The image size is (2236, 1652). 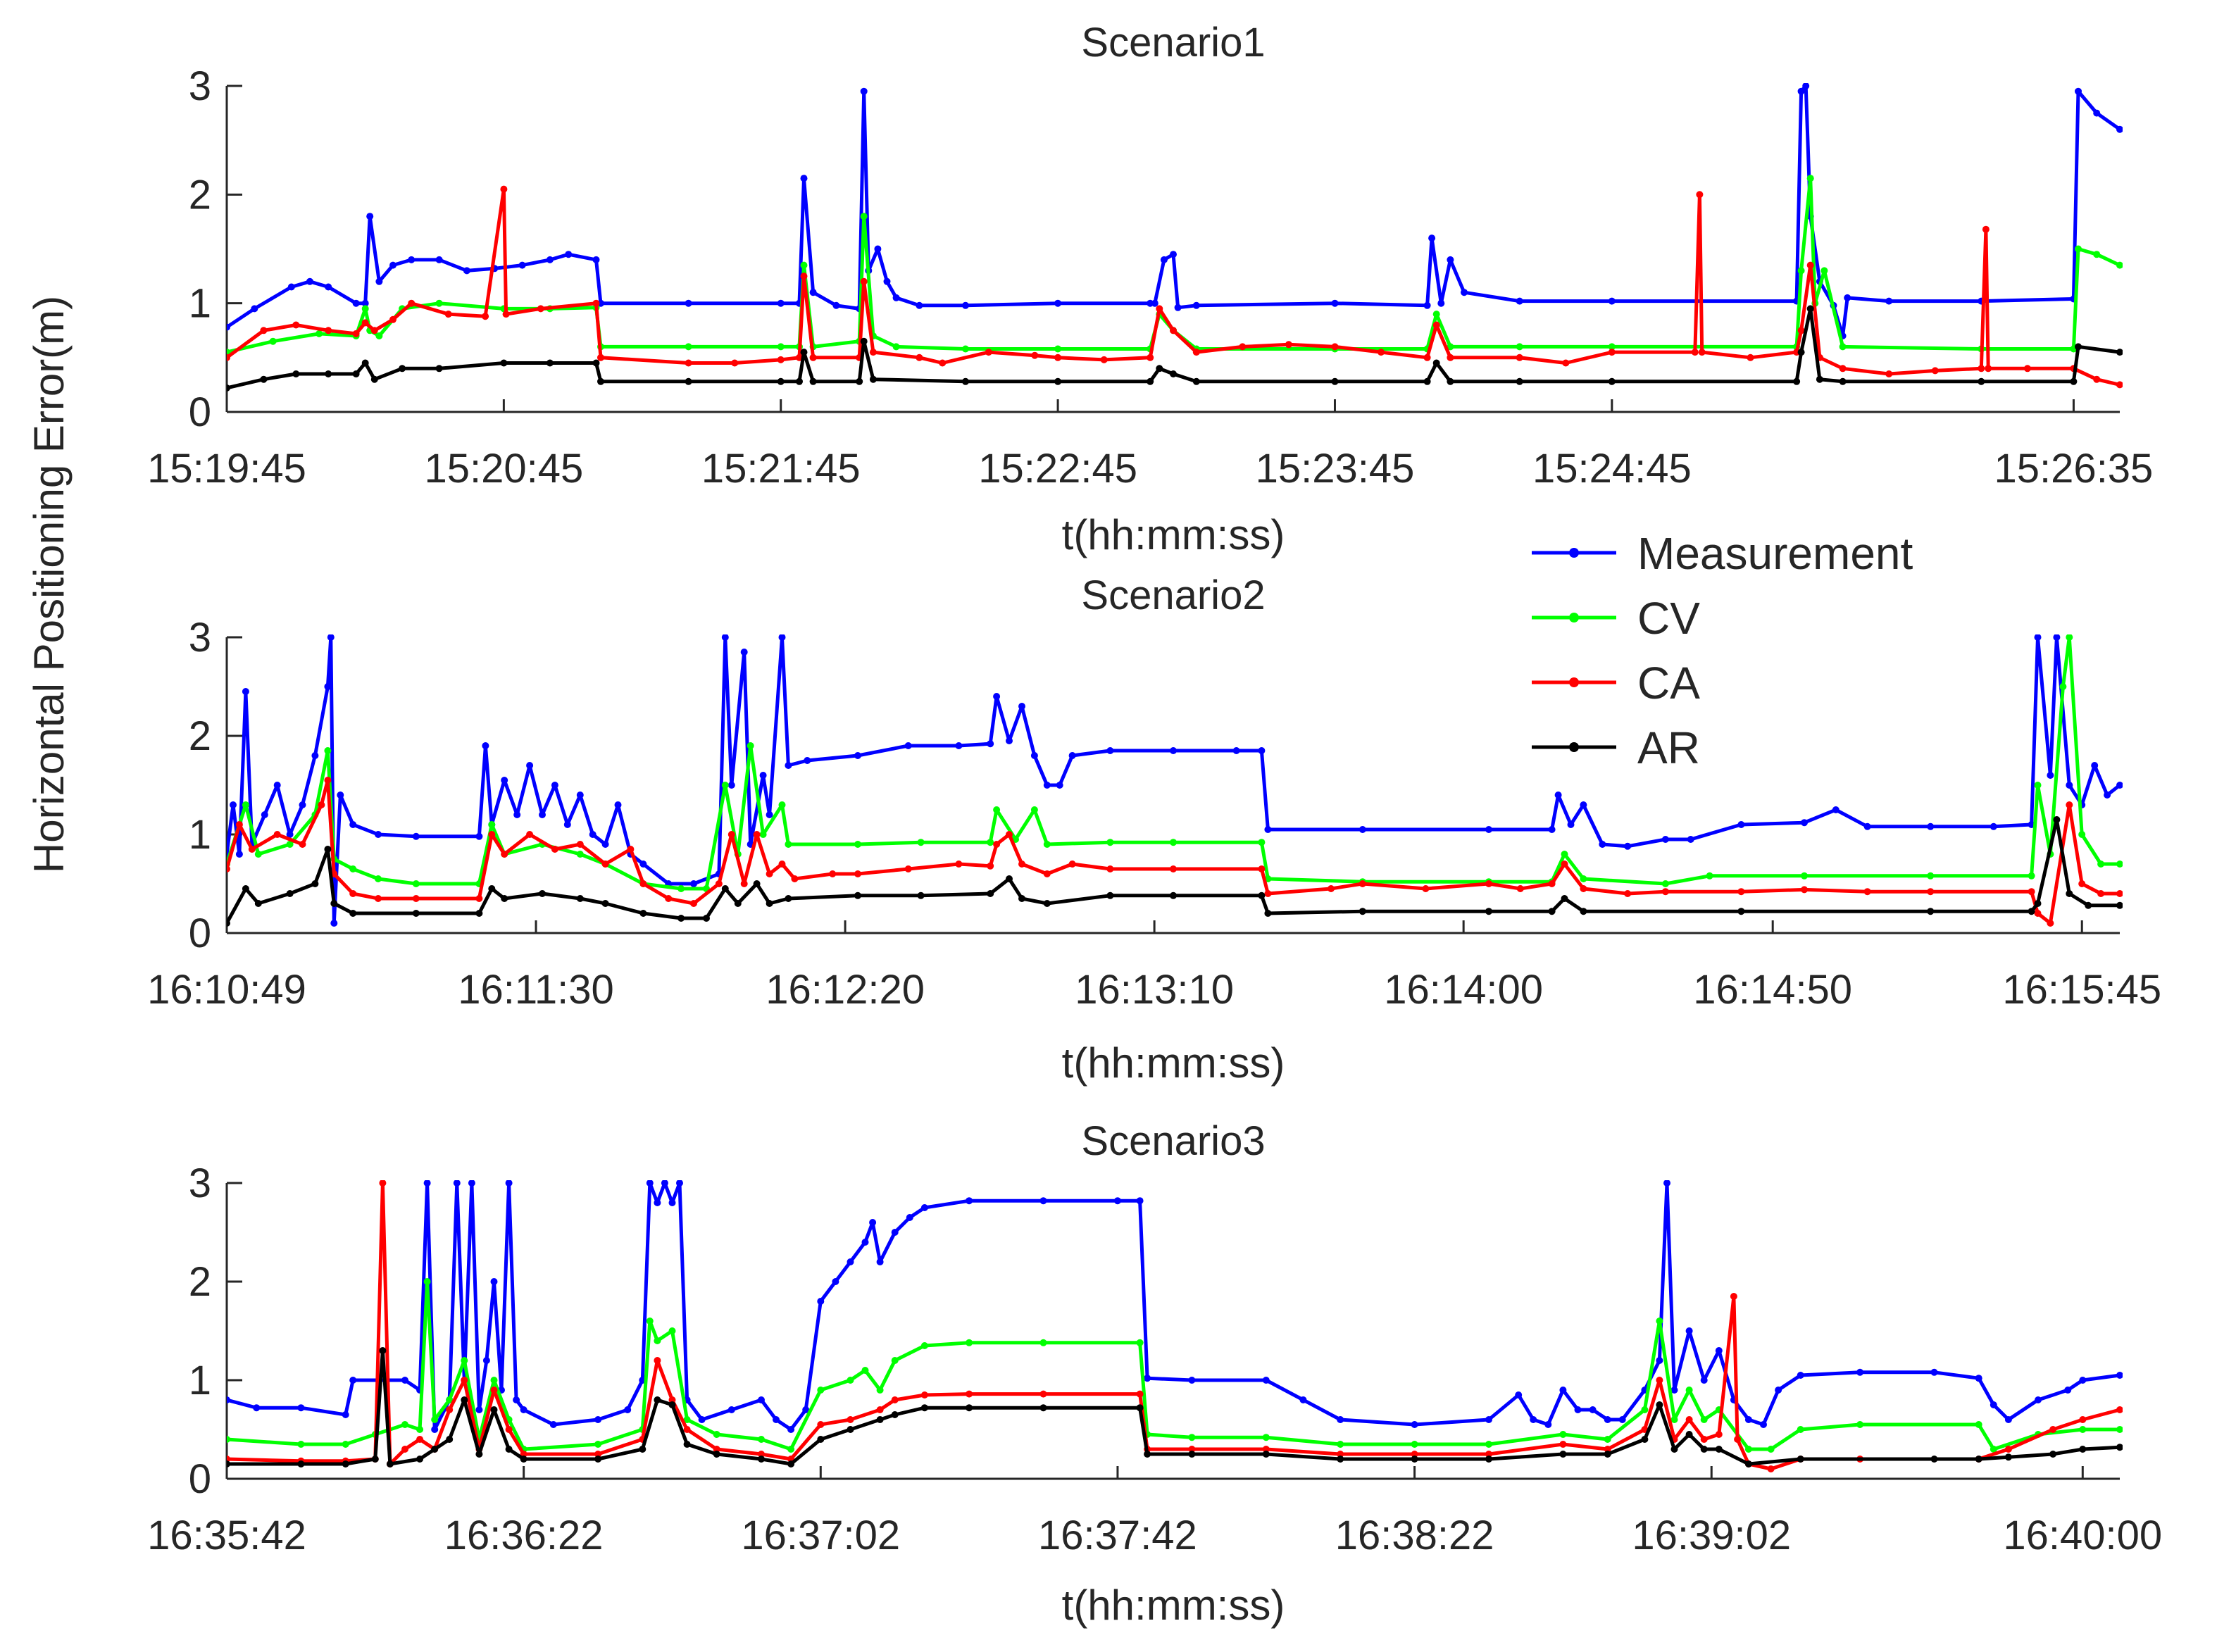 What do you see at coordinates (1175, 763) in the screenshot?
I see `series-cv` at bounding box center [1175, 763].